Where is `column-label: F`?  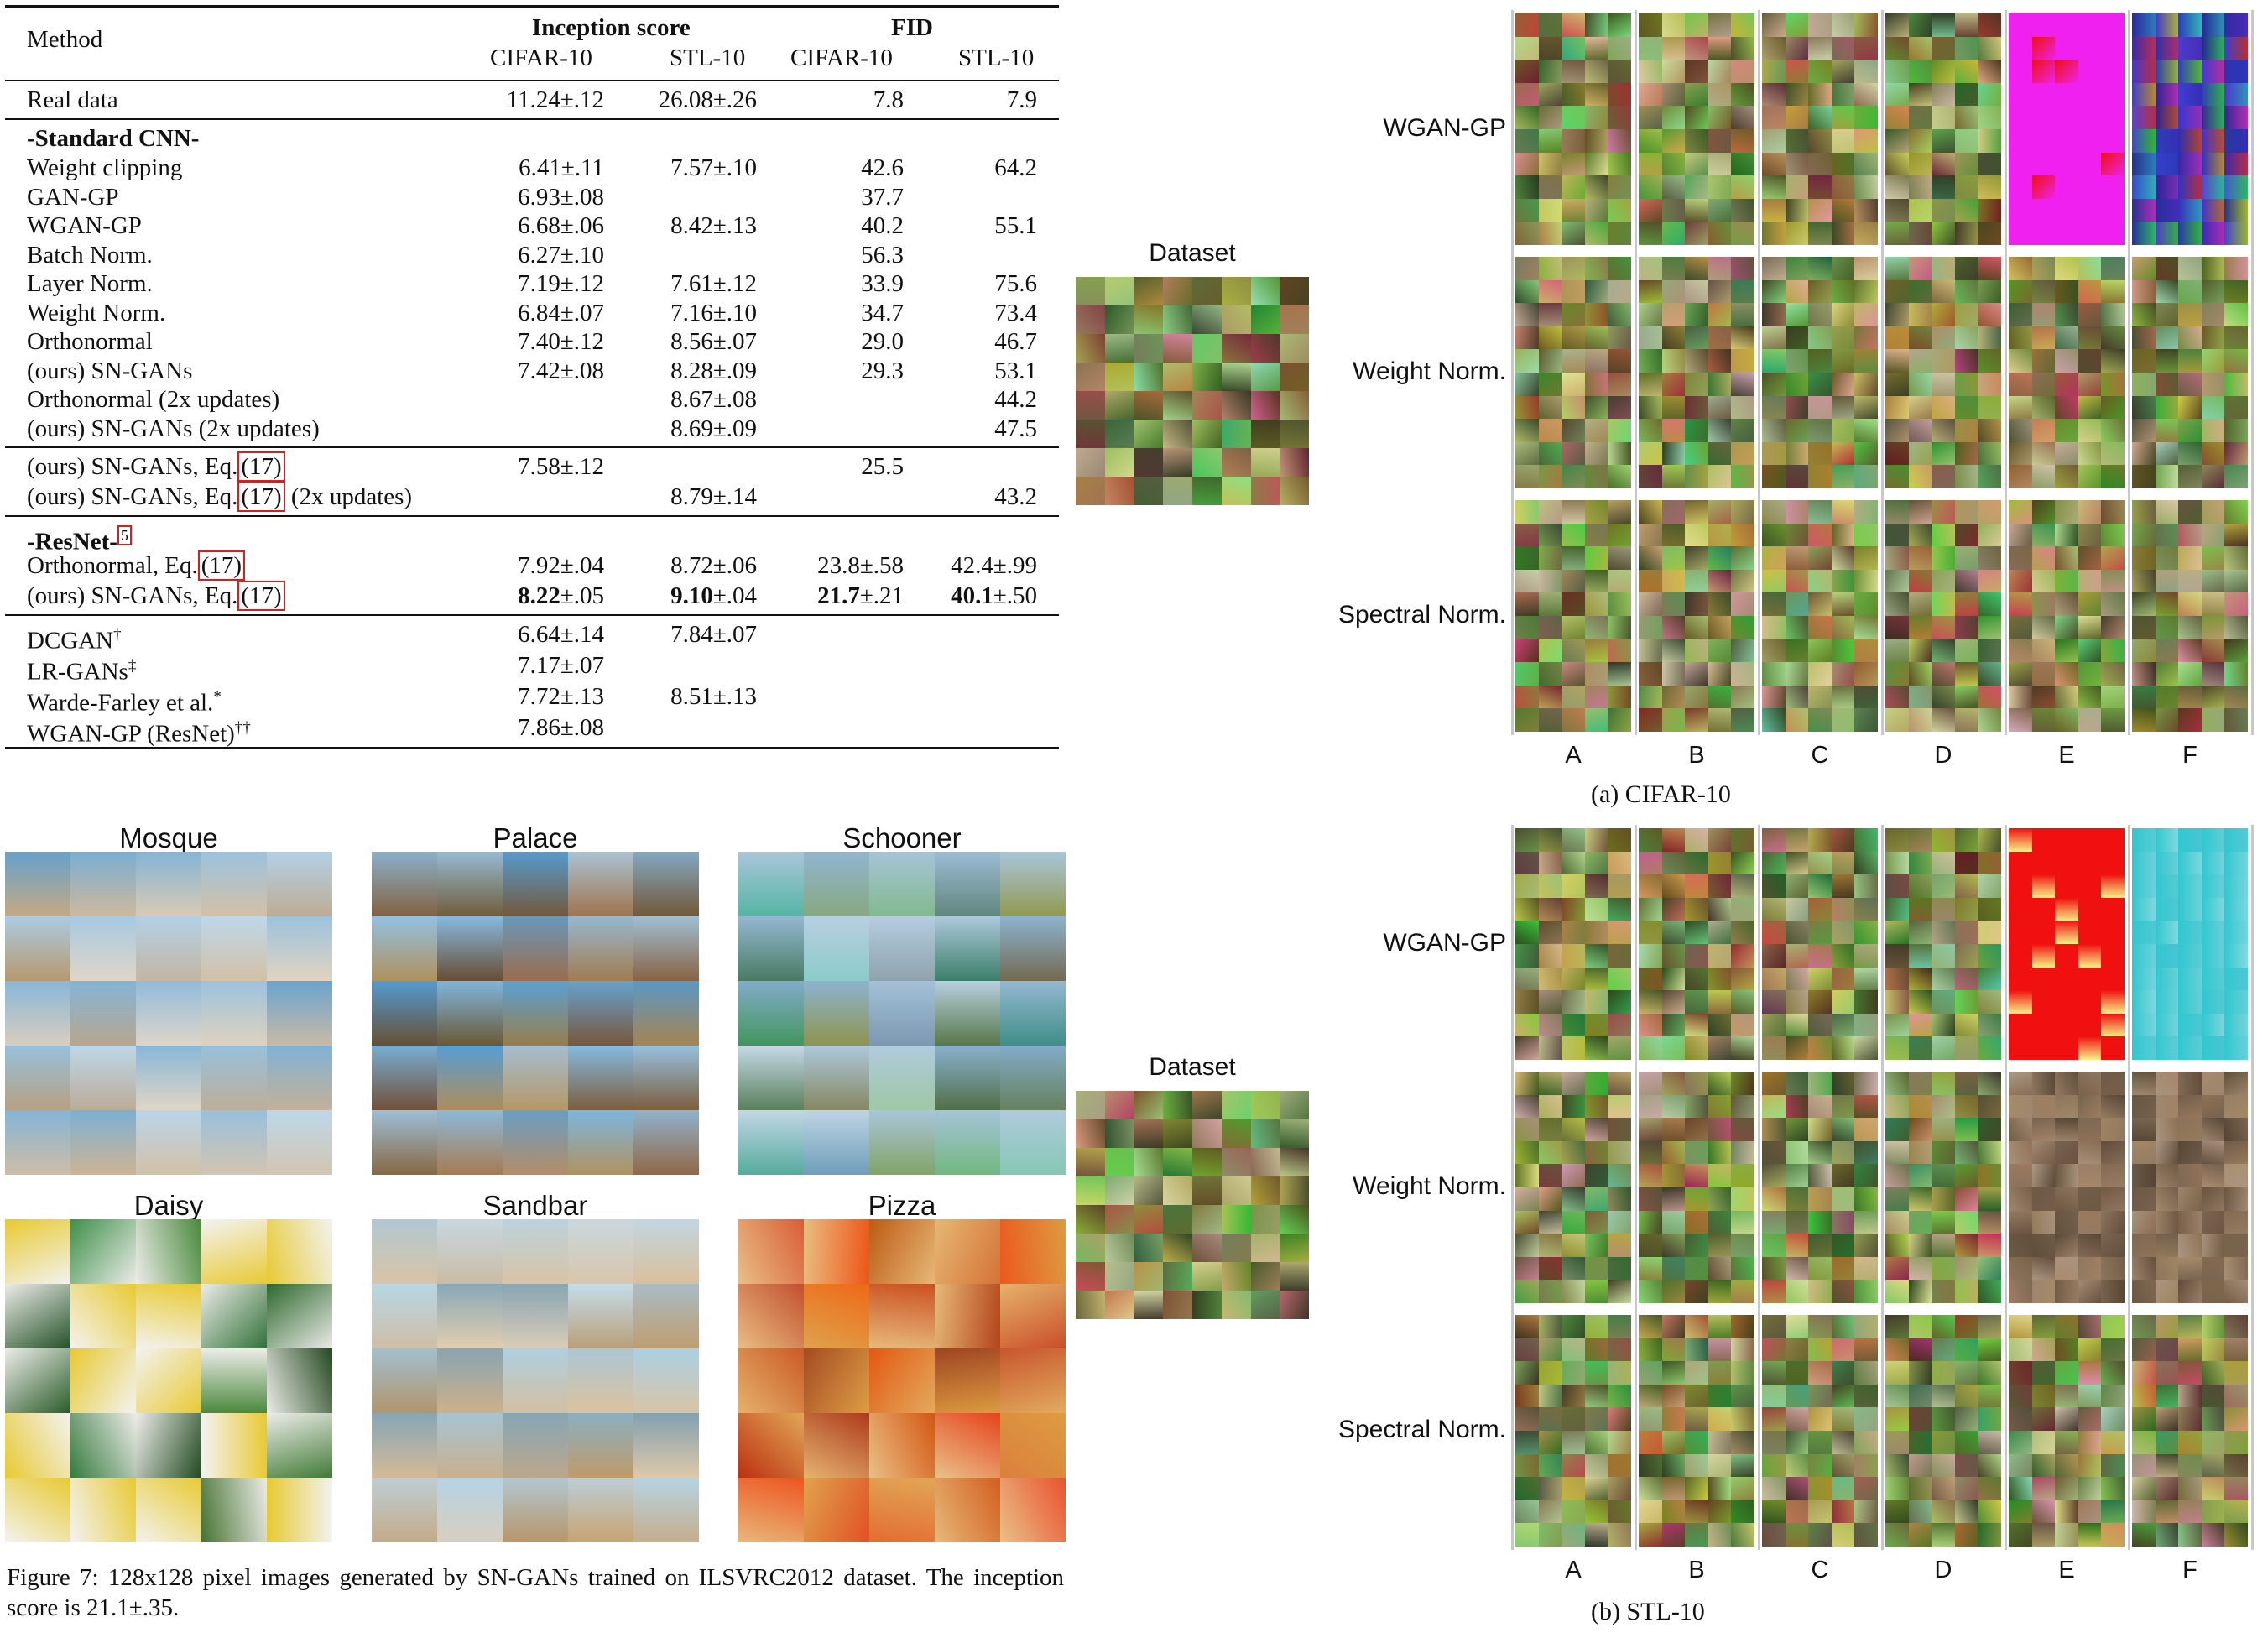 column-label: F is located at coordinates (2190, 755).